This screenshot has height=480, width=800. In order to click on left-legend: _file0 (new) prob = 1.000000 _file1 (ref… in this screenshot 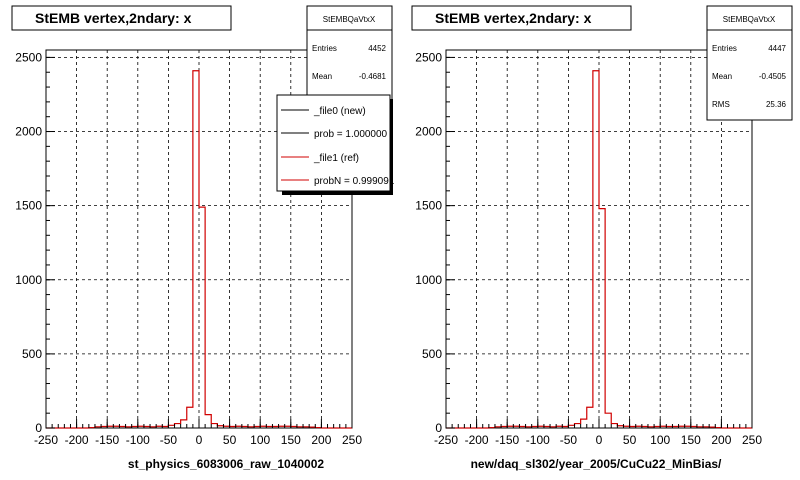, I will do `click(335, 144)`.